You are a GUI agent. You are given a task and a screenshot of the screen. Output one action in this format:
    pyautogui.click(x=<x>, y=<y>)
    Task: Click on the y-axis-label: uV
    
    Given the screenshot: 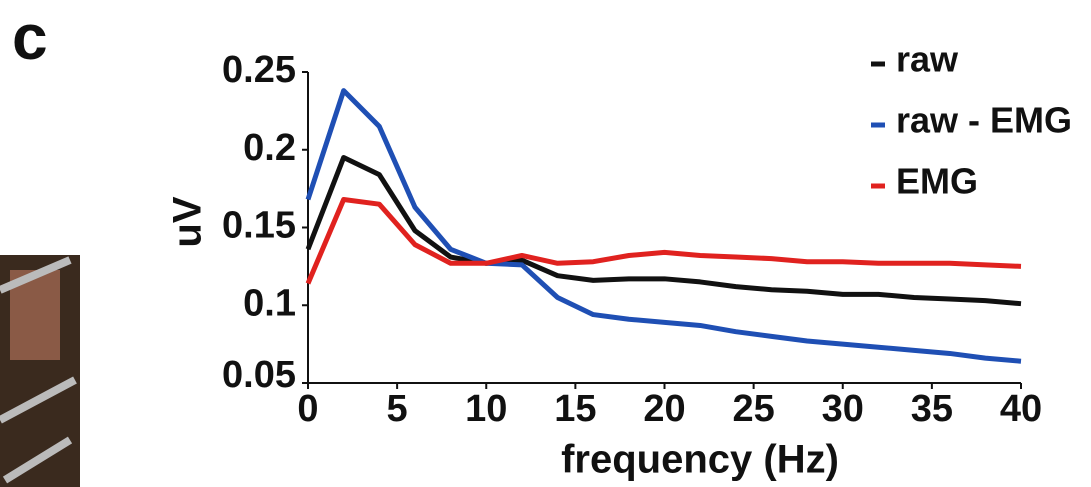 What is the action you would take?
    pyautogui.click(x=188, y=221)
    